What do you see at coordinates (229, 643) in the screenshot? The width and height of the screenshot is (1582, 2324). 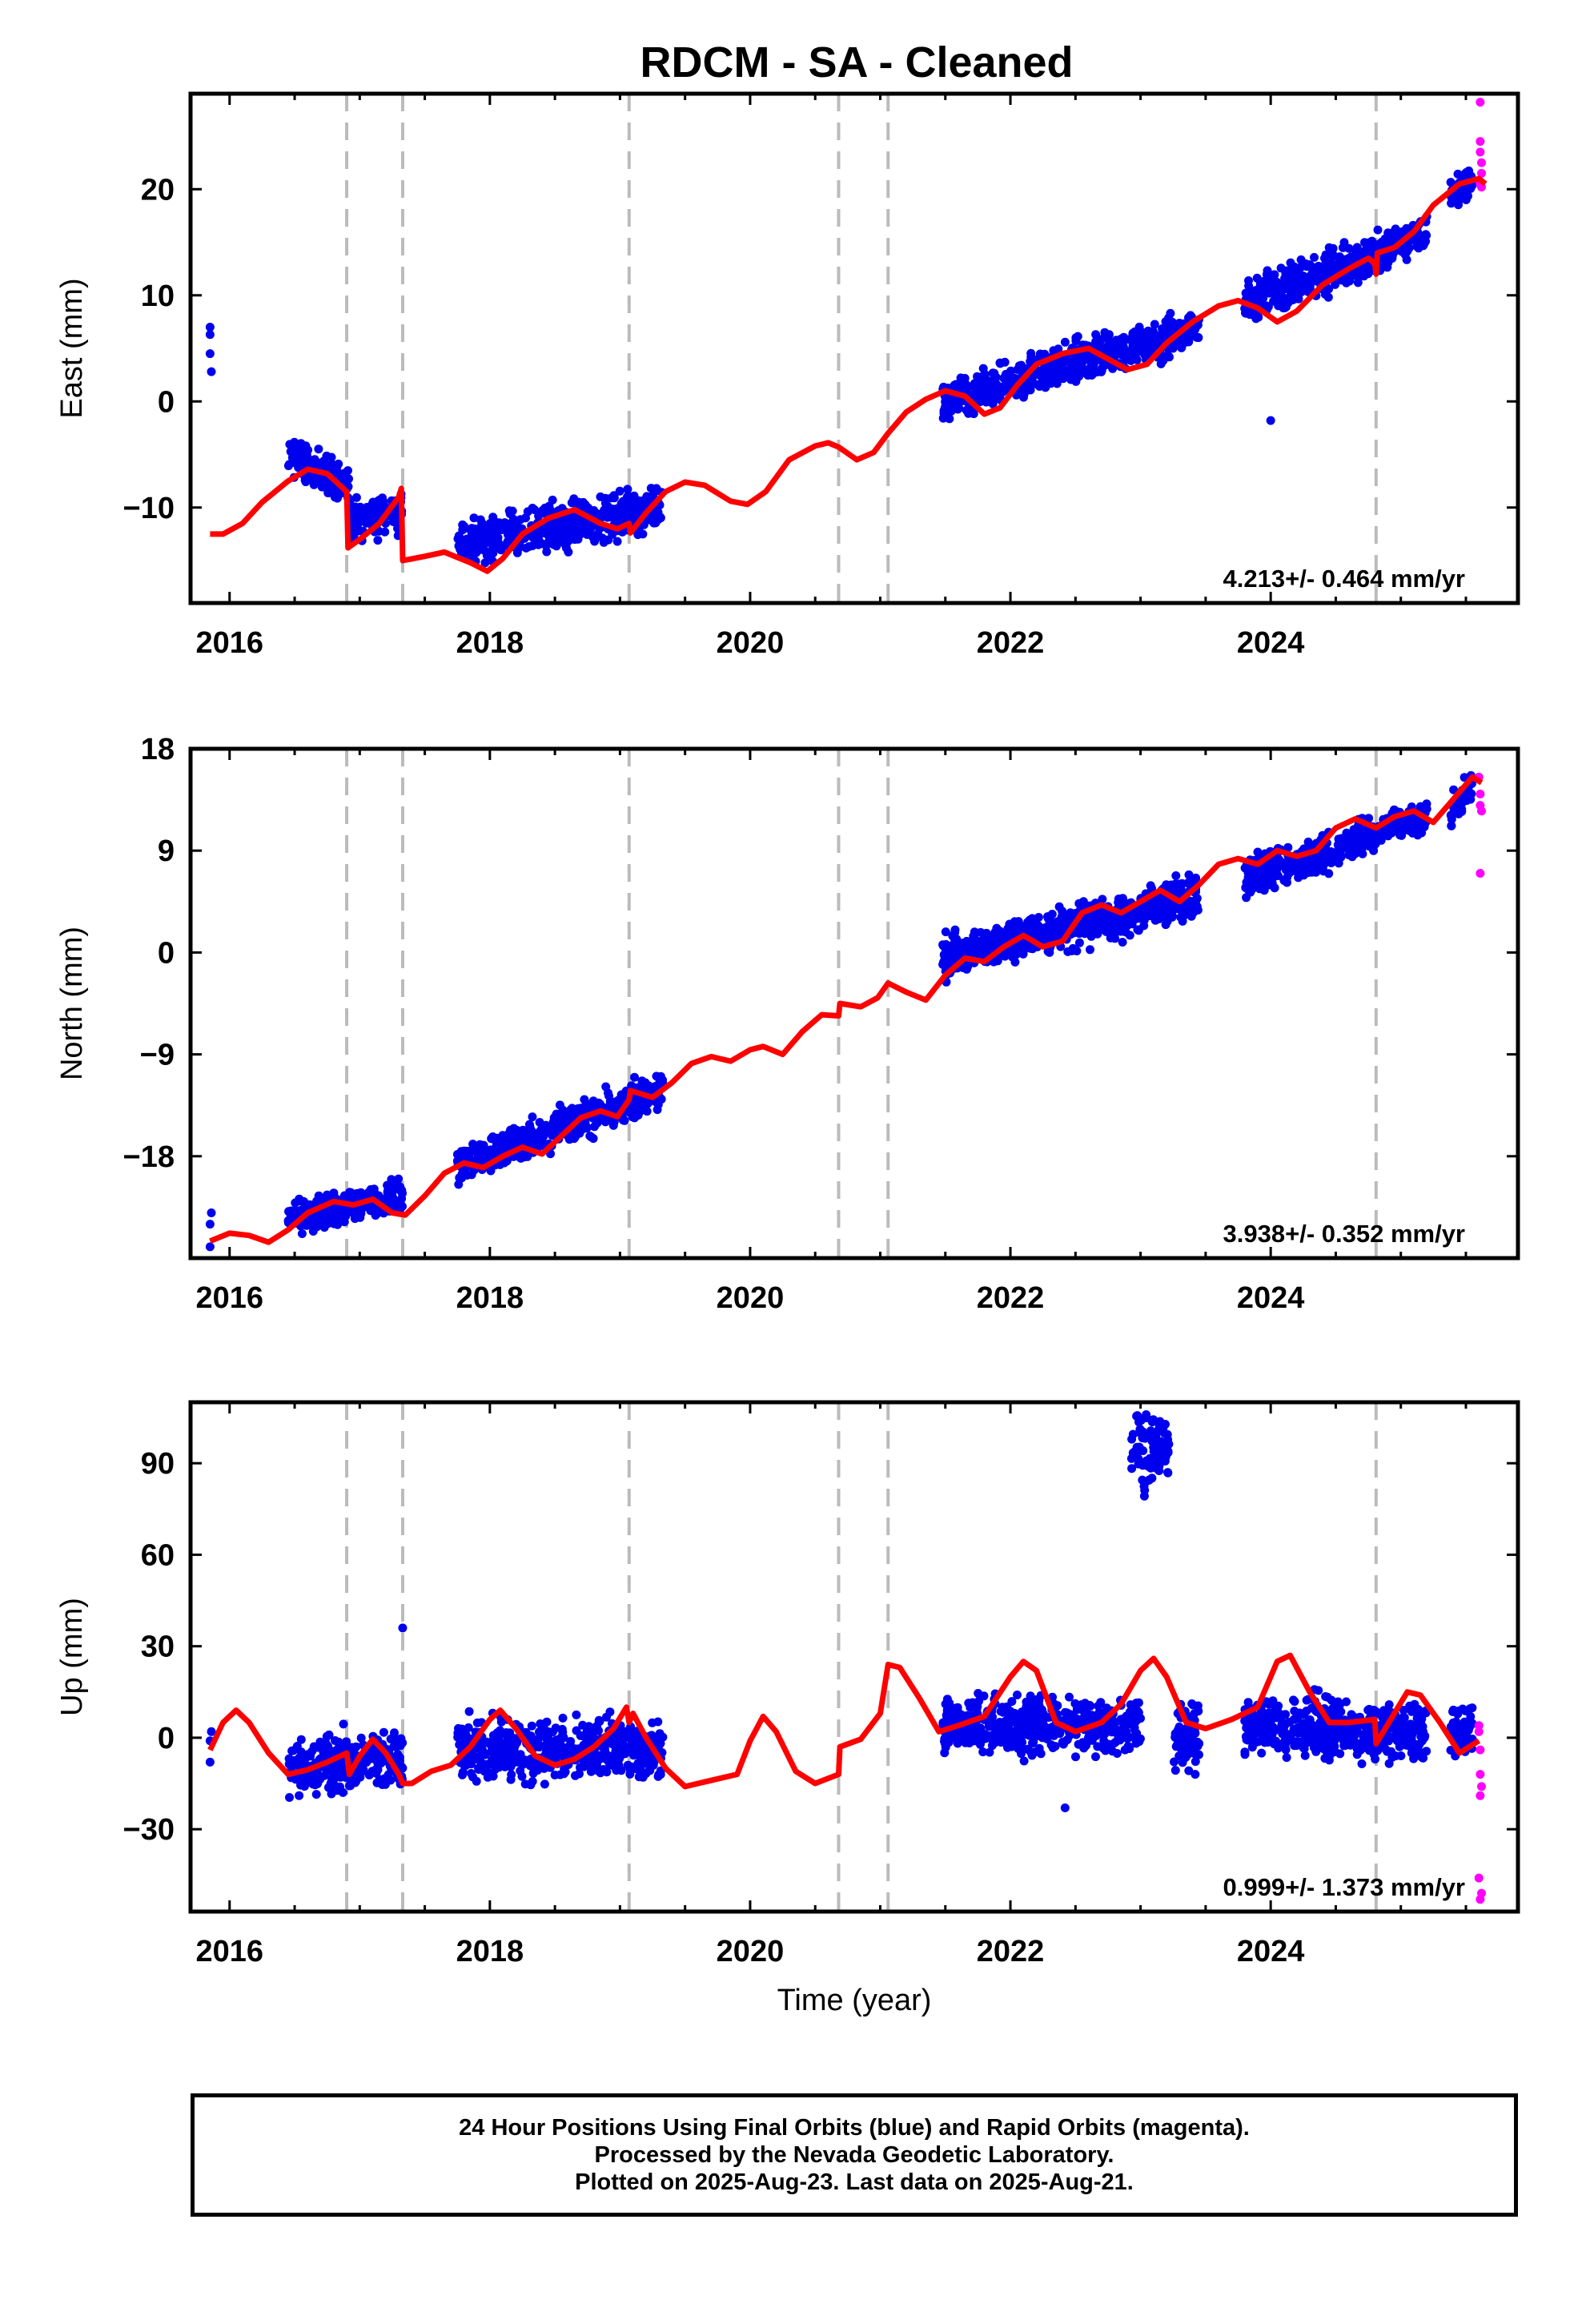 I see `x-tick-label: 2016` at bounding box center [229, 643].